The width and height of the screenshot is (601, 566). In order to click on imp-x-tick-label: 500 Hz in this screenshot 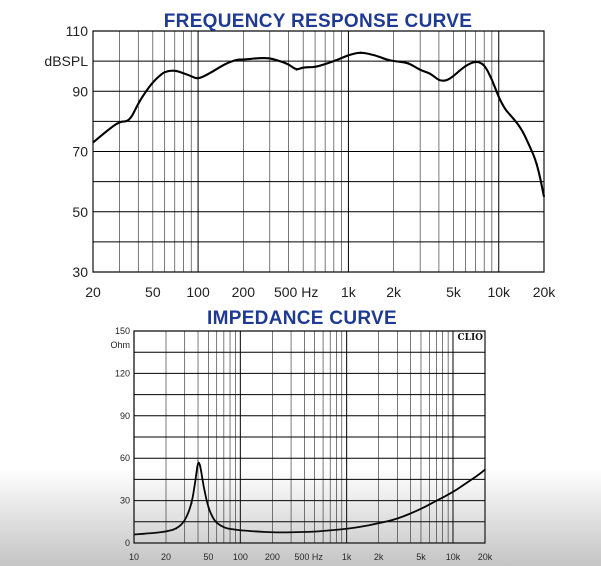, I will do `click(308, 557)`.